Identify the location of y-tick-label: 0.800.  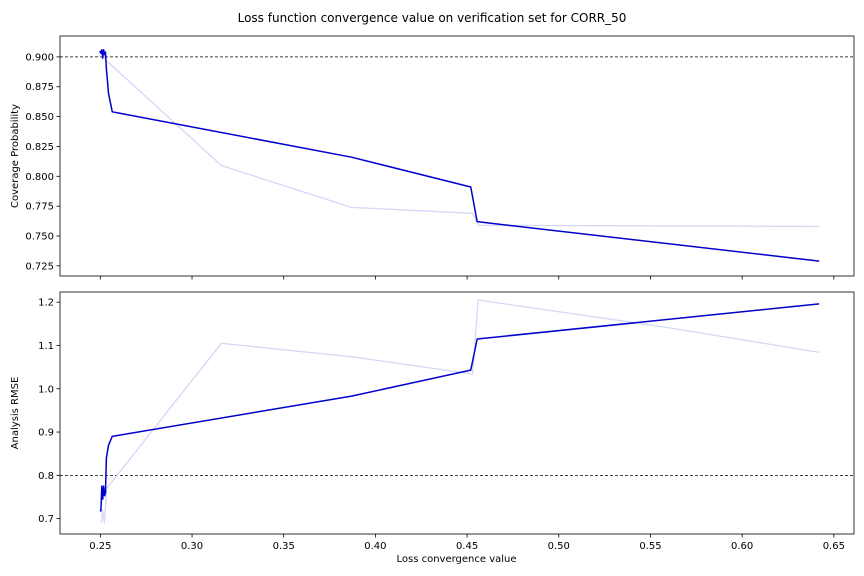
(39, 177).